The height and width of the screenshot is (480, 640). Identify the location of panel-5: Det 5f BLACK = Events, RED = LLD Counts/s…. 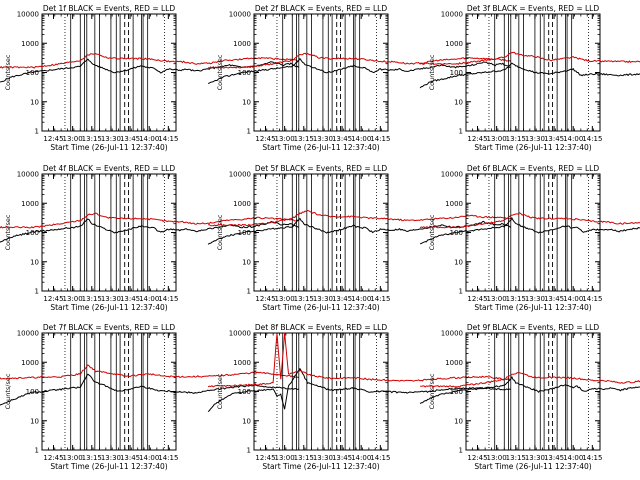
(359, 238).